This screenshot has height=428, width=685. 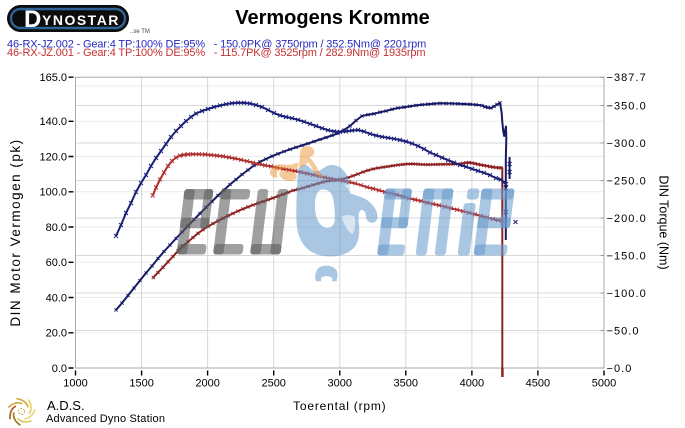 I want to click on svg-text: −150.0, so click(x=627, y=256).